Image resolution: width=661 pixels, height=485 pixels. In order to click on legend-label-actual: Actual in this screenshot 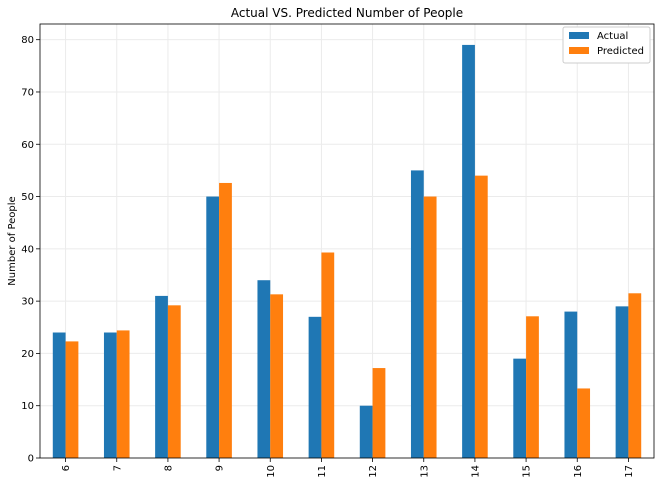, I will do `click(612, 36)`.